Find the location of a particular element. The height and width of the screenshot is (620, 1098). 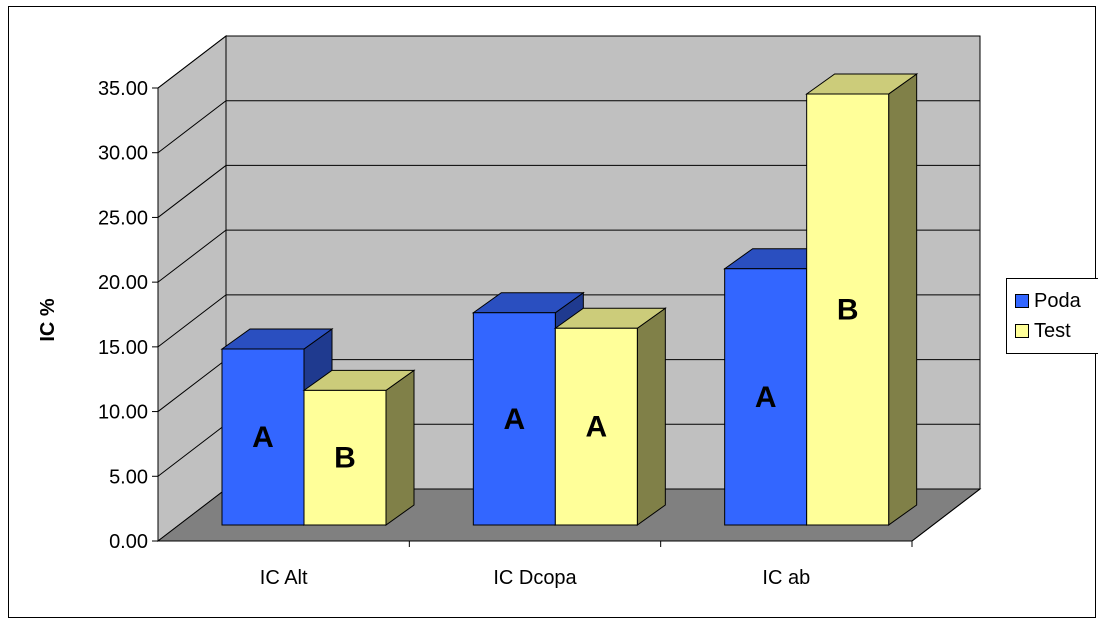

y-tick-label: 20.00 is located at coordinates (123, 283).